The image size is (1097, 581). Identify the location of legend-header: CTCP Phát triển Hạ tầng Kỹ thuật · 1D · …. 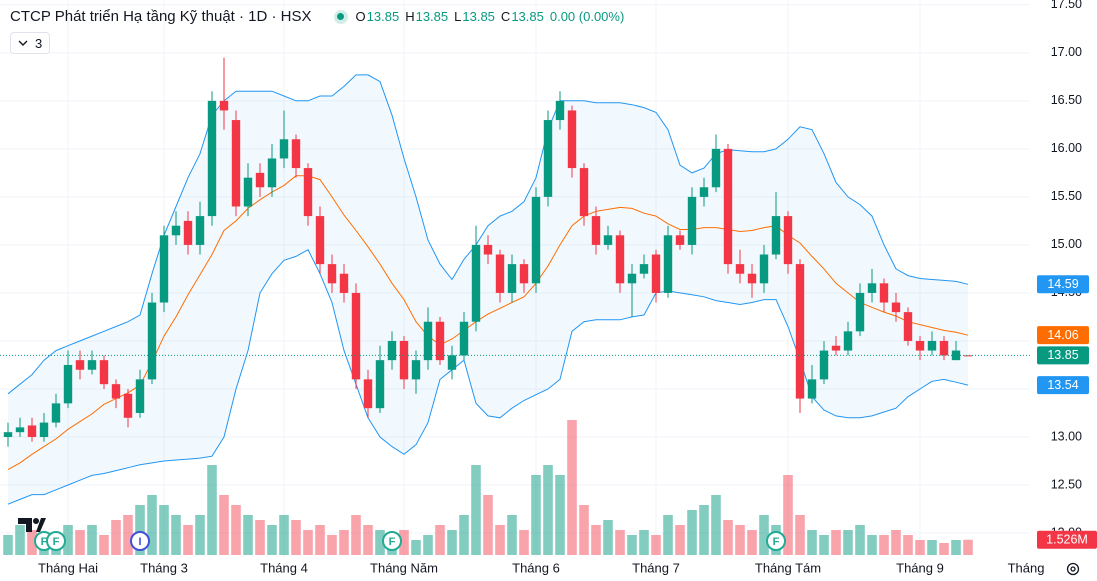
(317, 16).